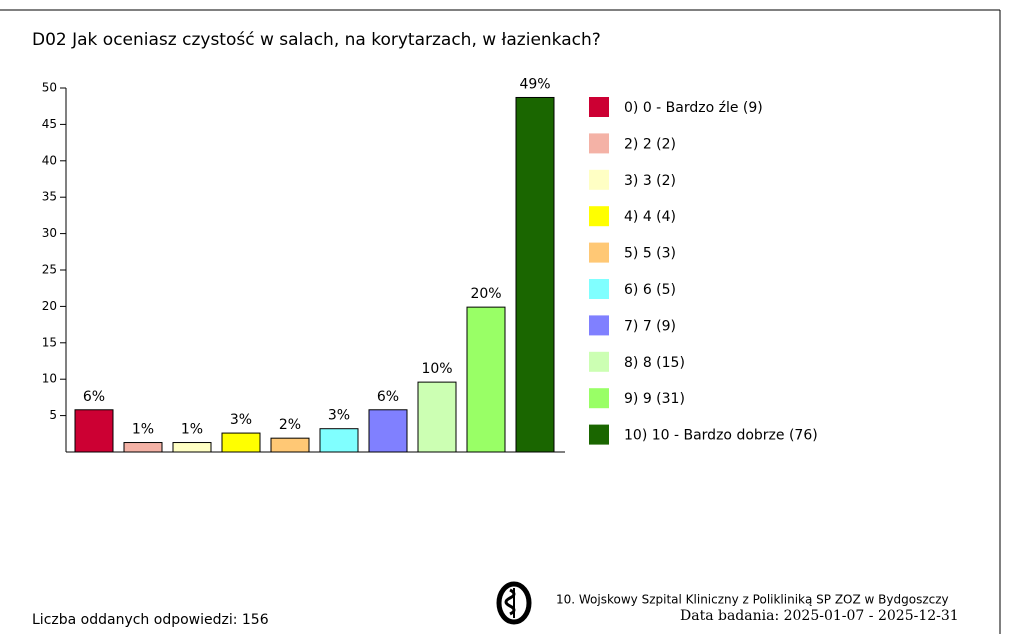 The image size is (1009, 634). Describe the element at coordinates (650, 181) in the screenshot. I see `legend-label: 3) 3 (2)` at that location.